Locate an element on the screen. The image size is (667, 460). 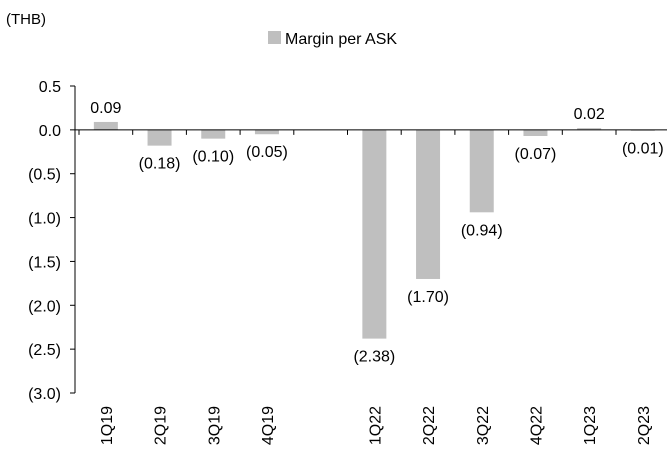
data-label: (0.18) is located at coordinates (160, 164).